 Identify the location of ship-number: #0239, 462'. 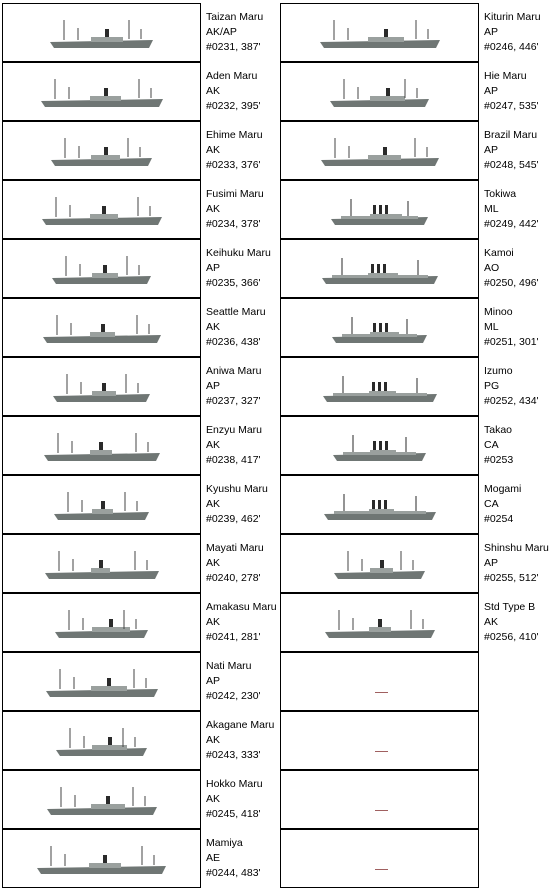
(233, 519).